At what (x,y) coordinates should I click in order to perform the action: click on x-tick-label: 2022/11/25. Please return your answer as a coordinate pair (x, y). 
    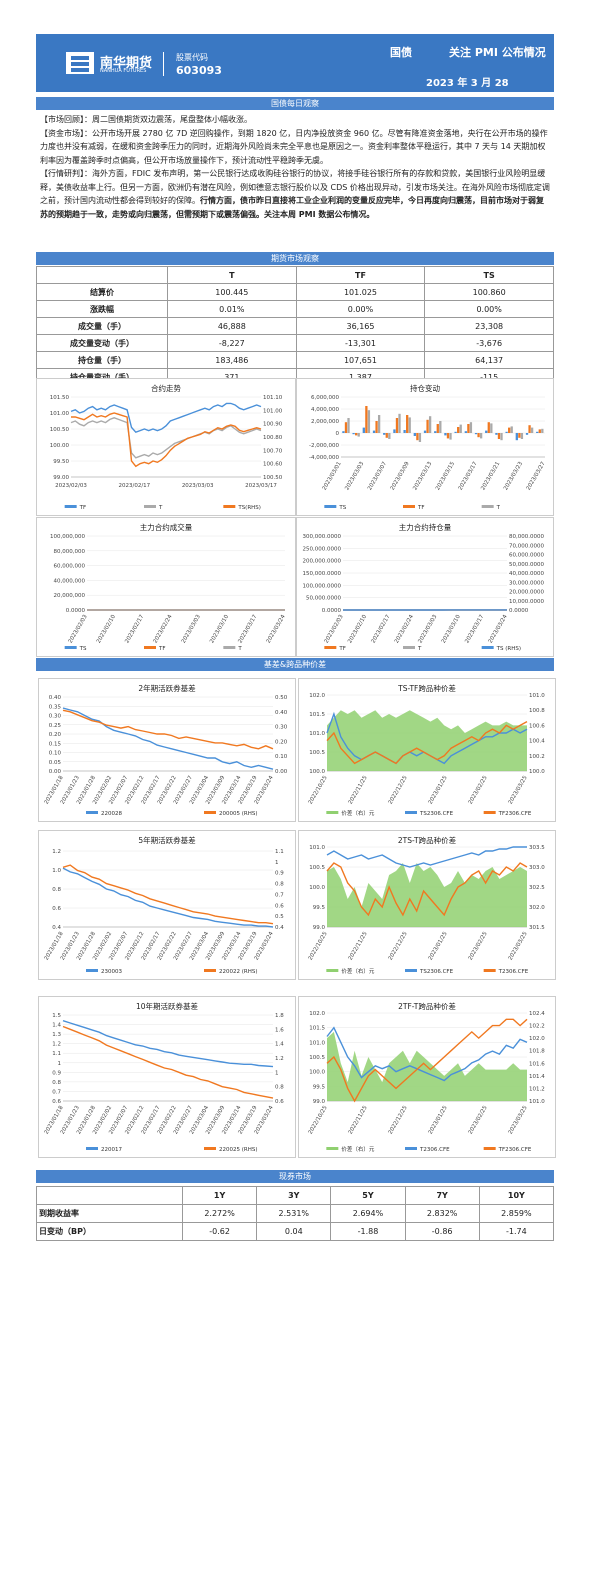
    Looking at the image, I should click on (358, 1120).